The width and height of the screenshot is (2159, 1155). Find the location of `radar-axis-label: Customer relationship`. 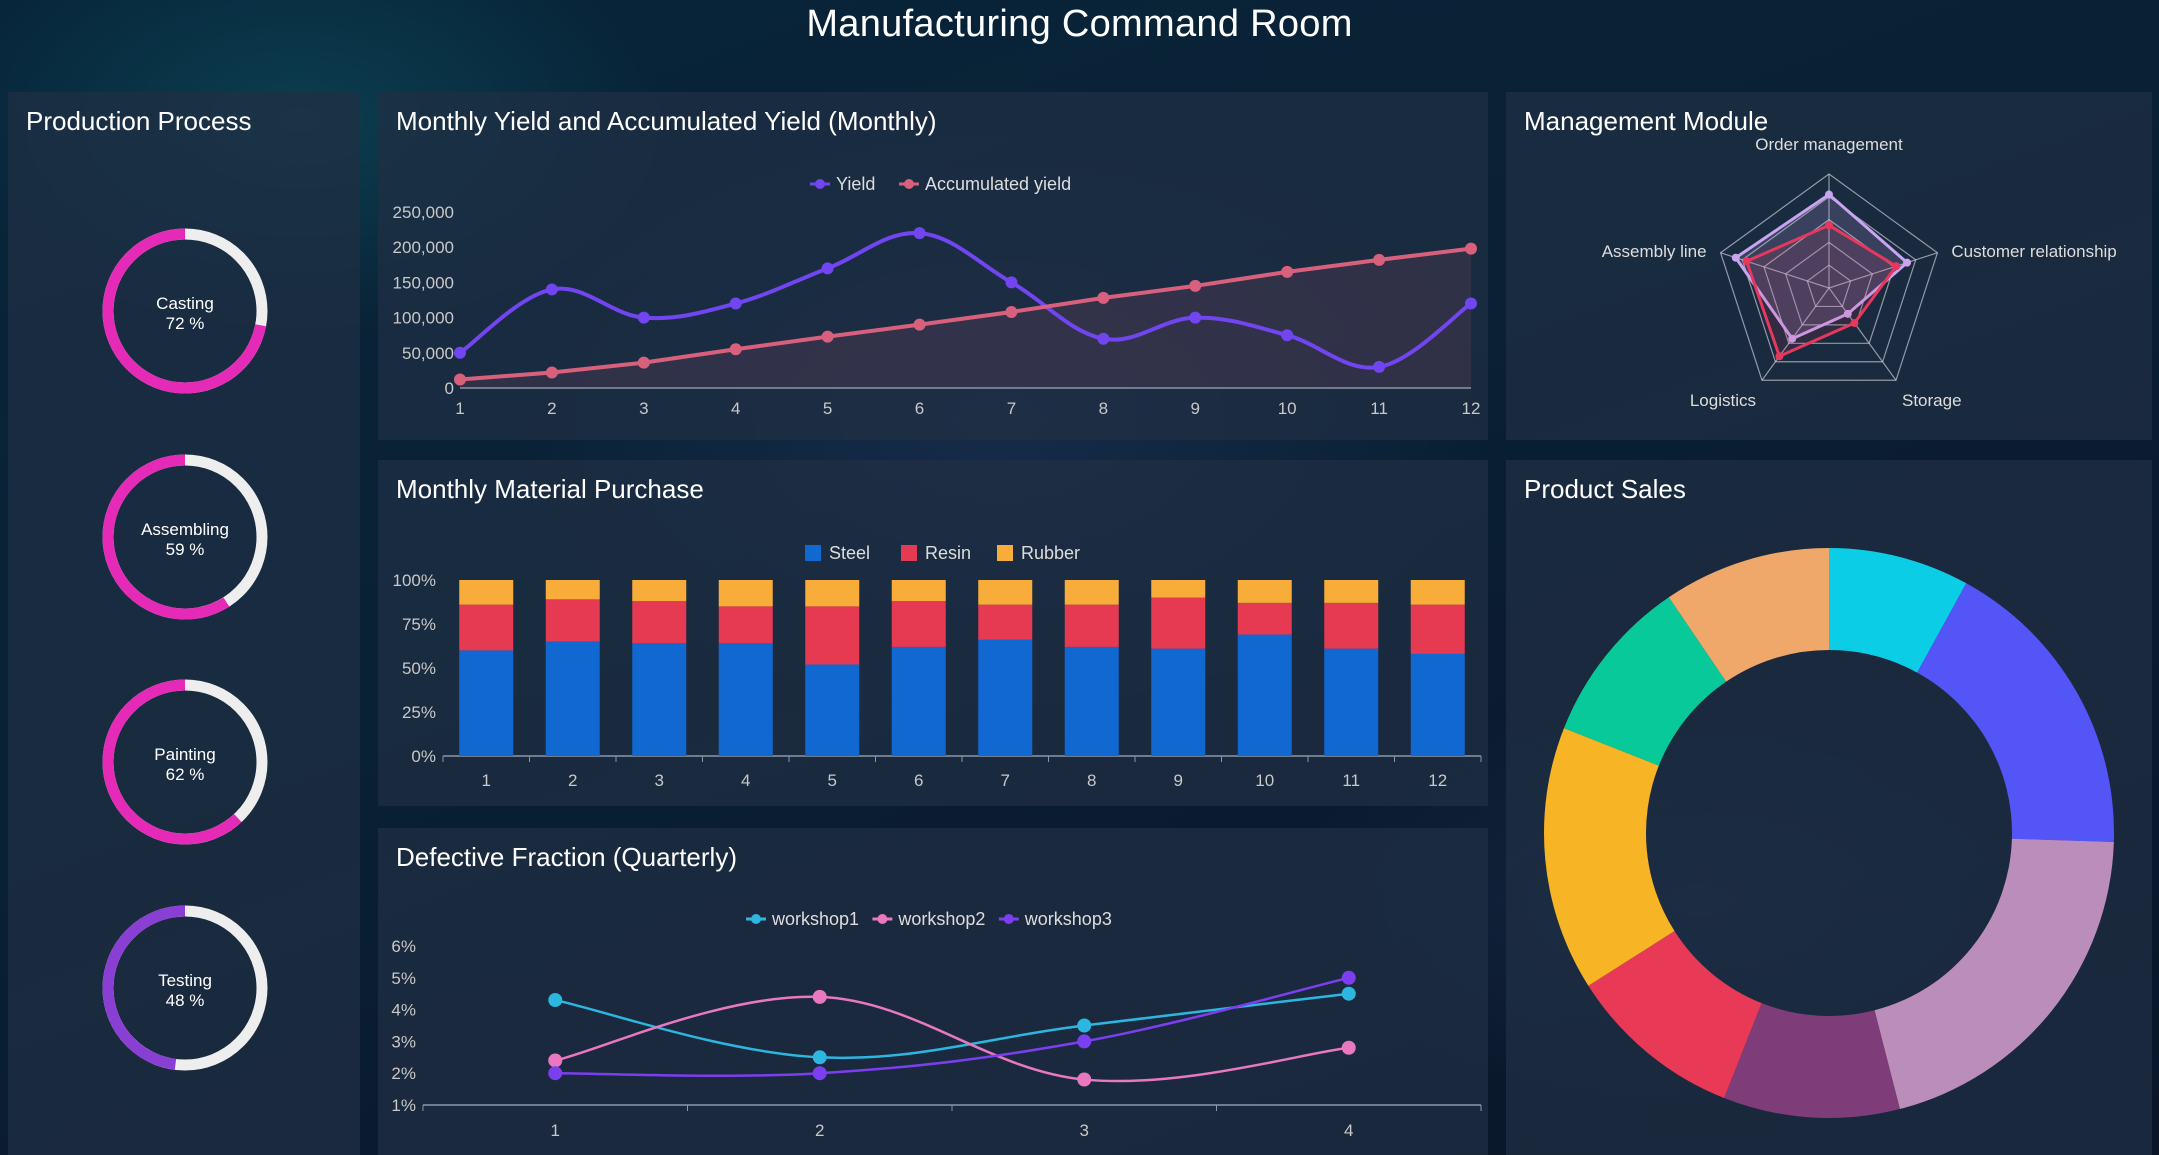

radar-axis-label: Customer relationship is located at coordinates (2033, 251).